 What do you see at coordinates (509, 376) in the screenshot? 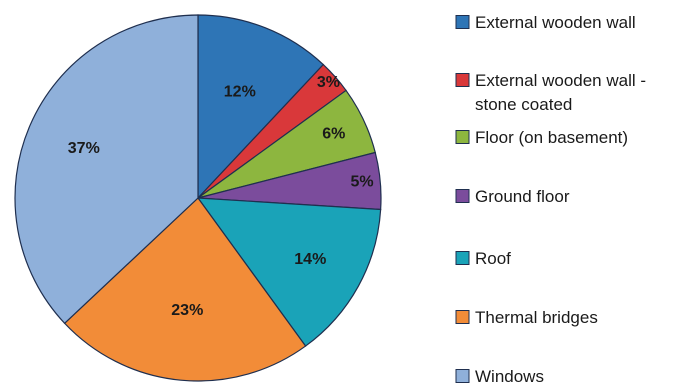
I see `legend-label: Windows` at bounding box center [509, 376].